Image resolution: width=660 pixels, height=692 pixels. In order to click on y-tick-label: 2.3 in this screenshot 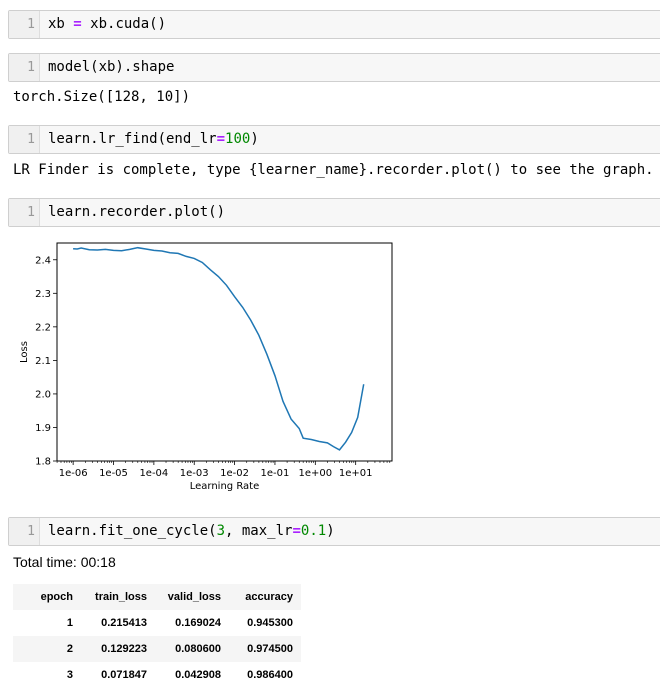, I will do `click(43, 294)`.